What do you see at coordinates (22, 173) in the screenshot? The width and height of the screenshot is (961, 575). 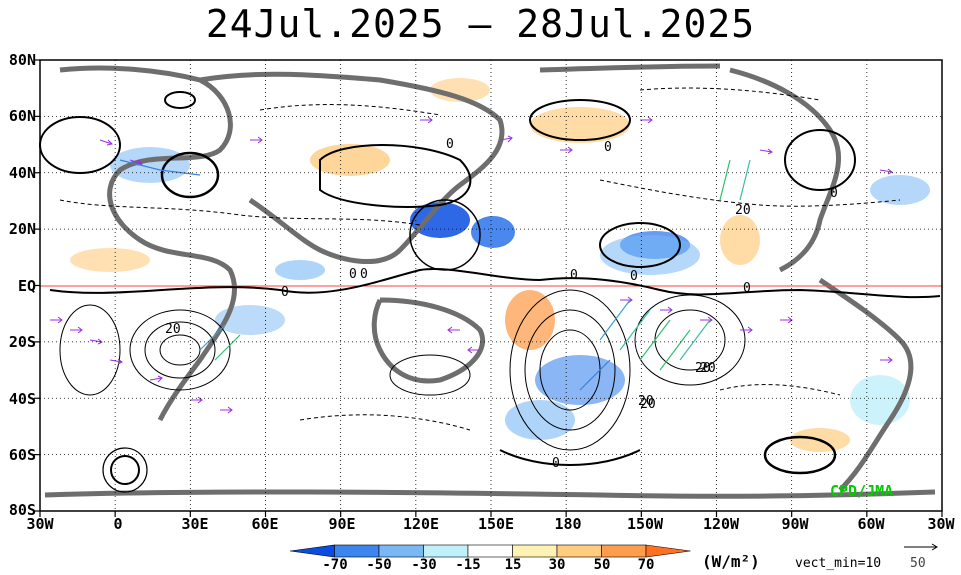 I see `lat-label-40n: 40N` at bounding box center [22, 173].